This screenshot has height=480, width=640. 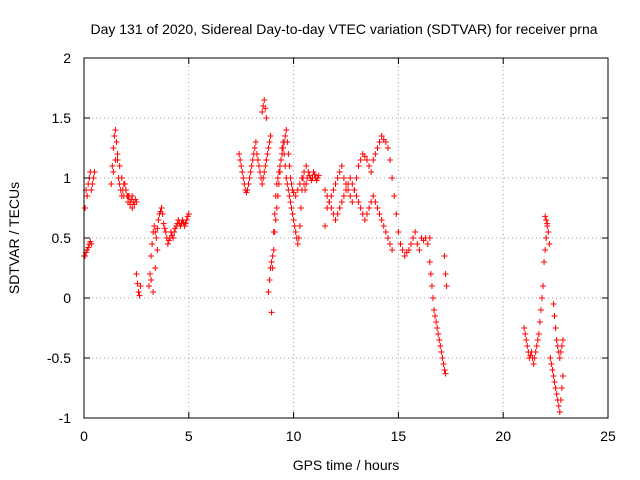 I want to click on x-tick-label: 15, so click(x=399, y=436).